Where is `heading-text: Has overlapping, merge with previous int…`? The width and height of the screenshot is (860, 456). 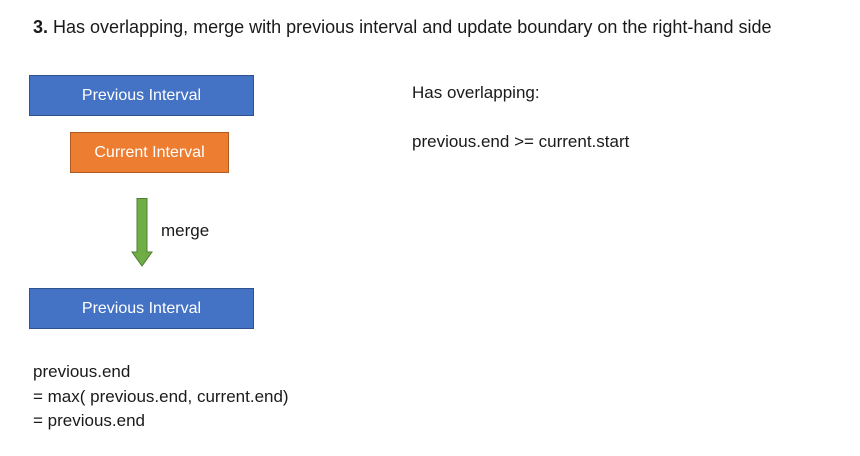 heading-text: Has overlapping, merge with previous int… is located at coordinates (412, 27).